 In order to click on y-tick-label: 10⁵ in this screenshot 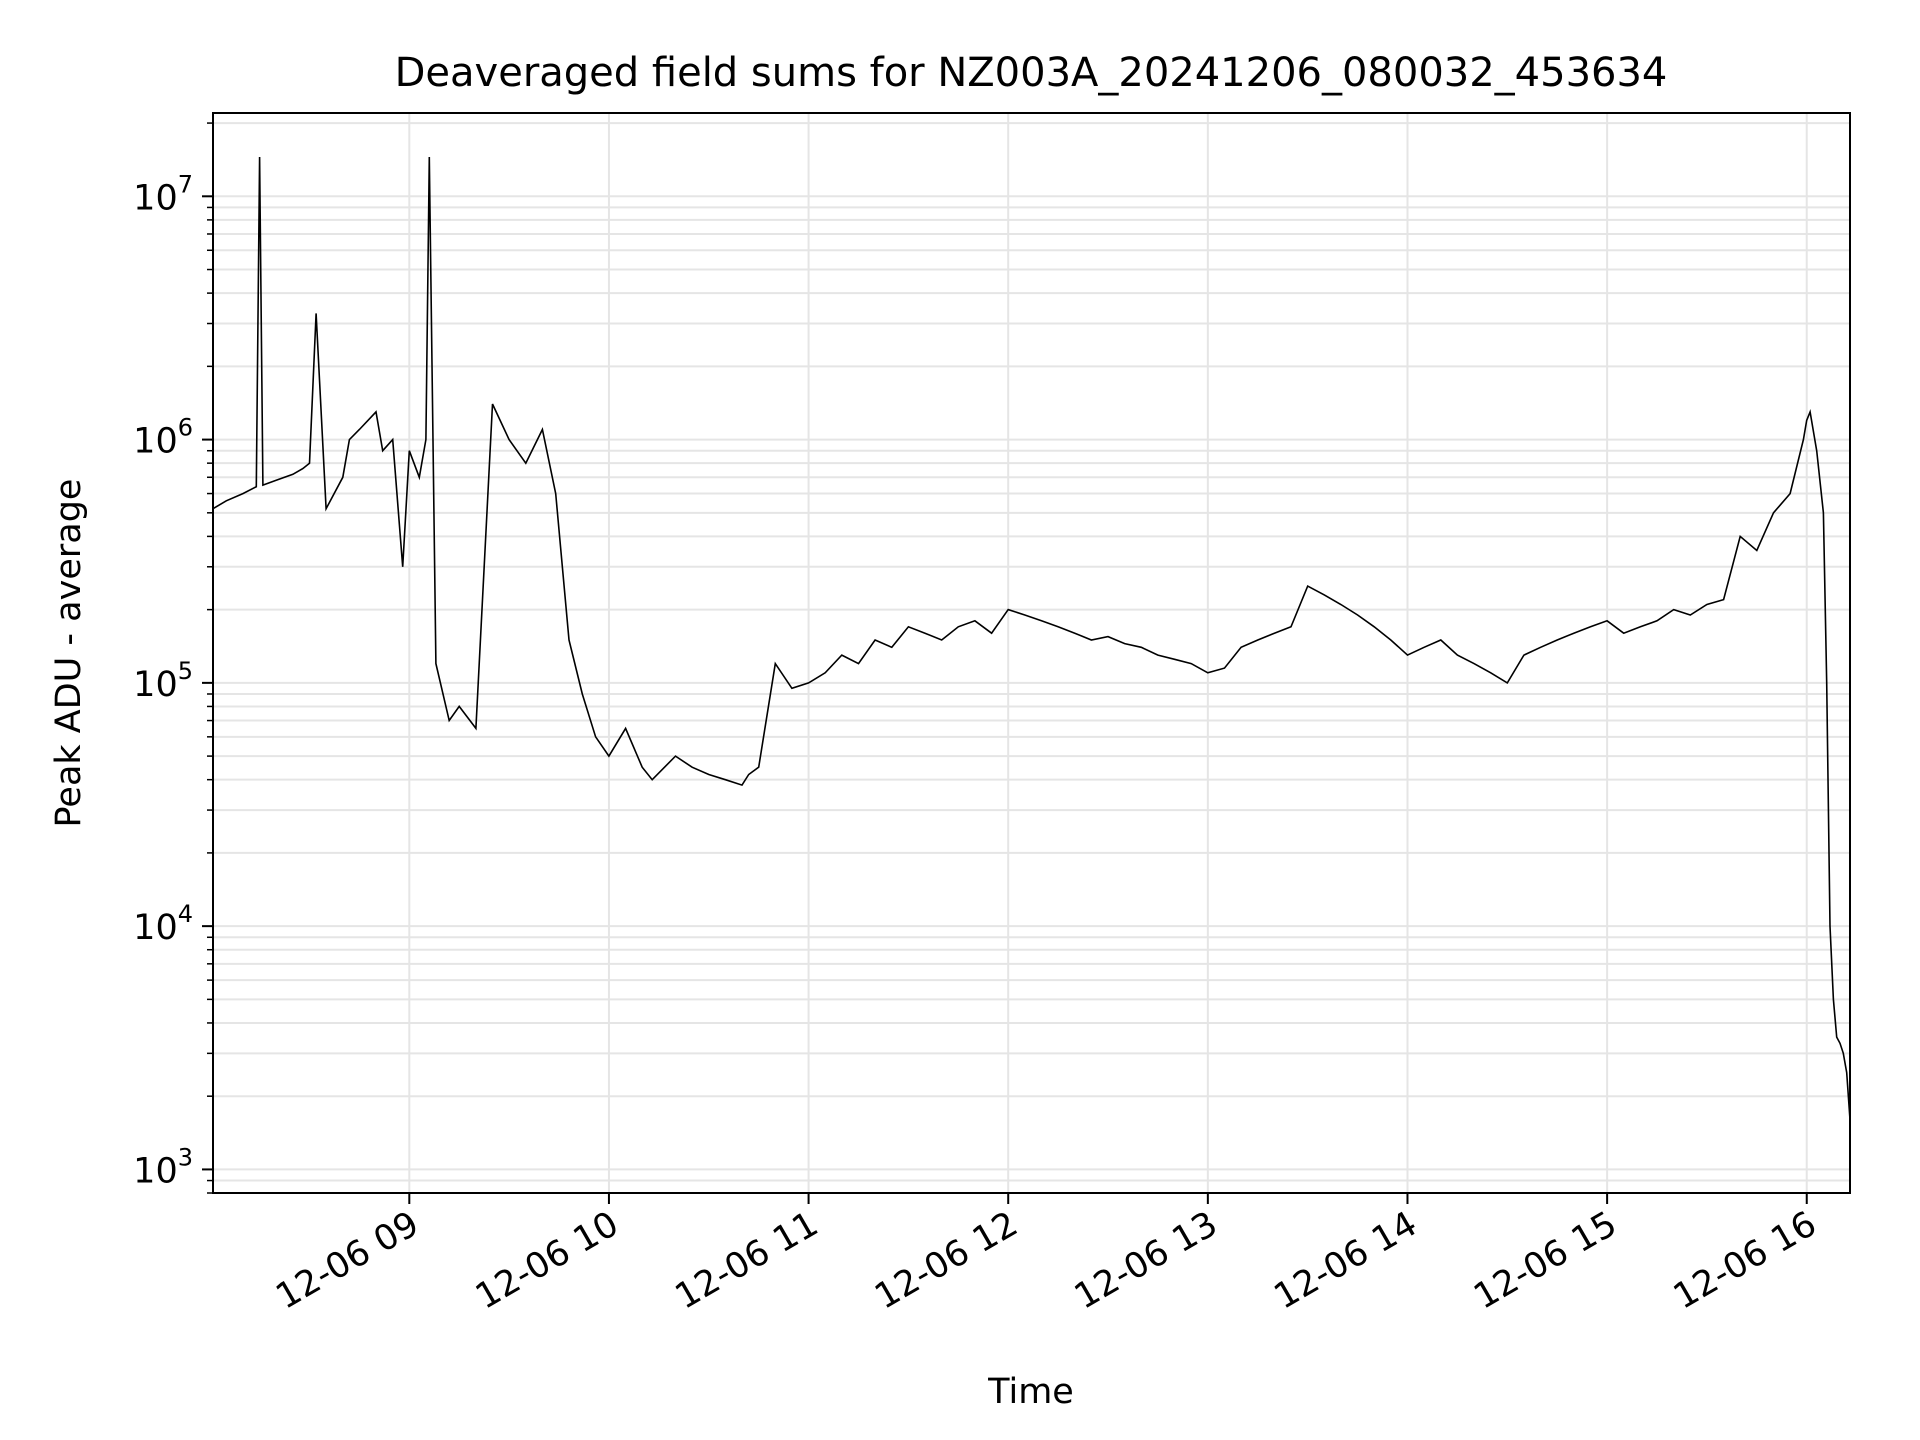, I will do `click(163, 681)`.